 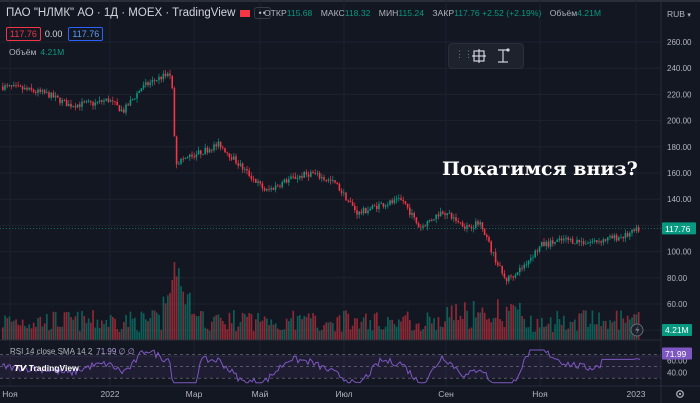 I want to click on more-options-icon: ••, so click(x=262, y=13).